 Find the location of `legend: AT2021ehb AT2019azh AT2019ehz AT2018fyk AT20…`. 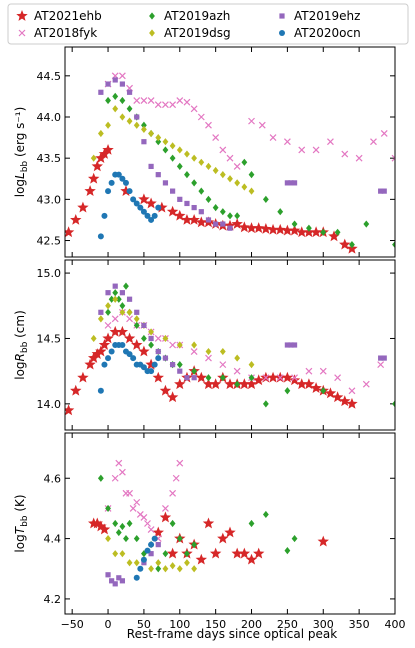

legend: AT2021ehb AT2019azh AT2019ehz AT2018fyk AT20… is located at coordinates (208, 24).